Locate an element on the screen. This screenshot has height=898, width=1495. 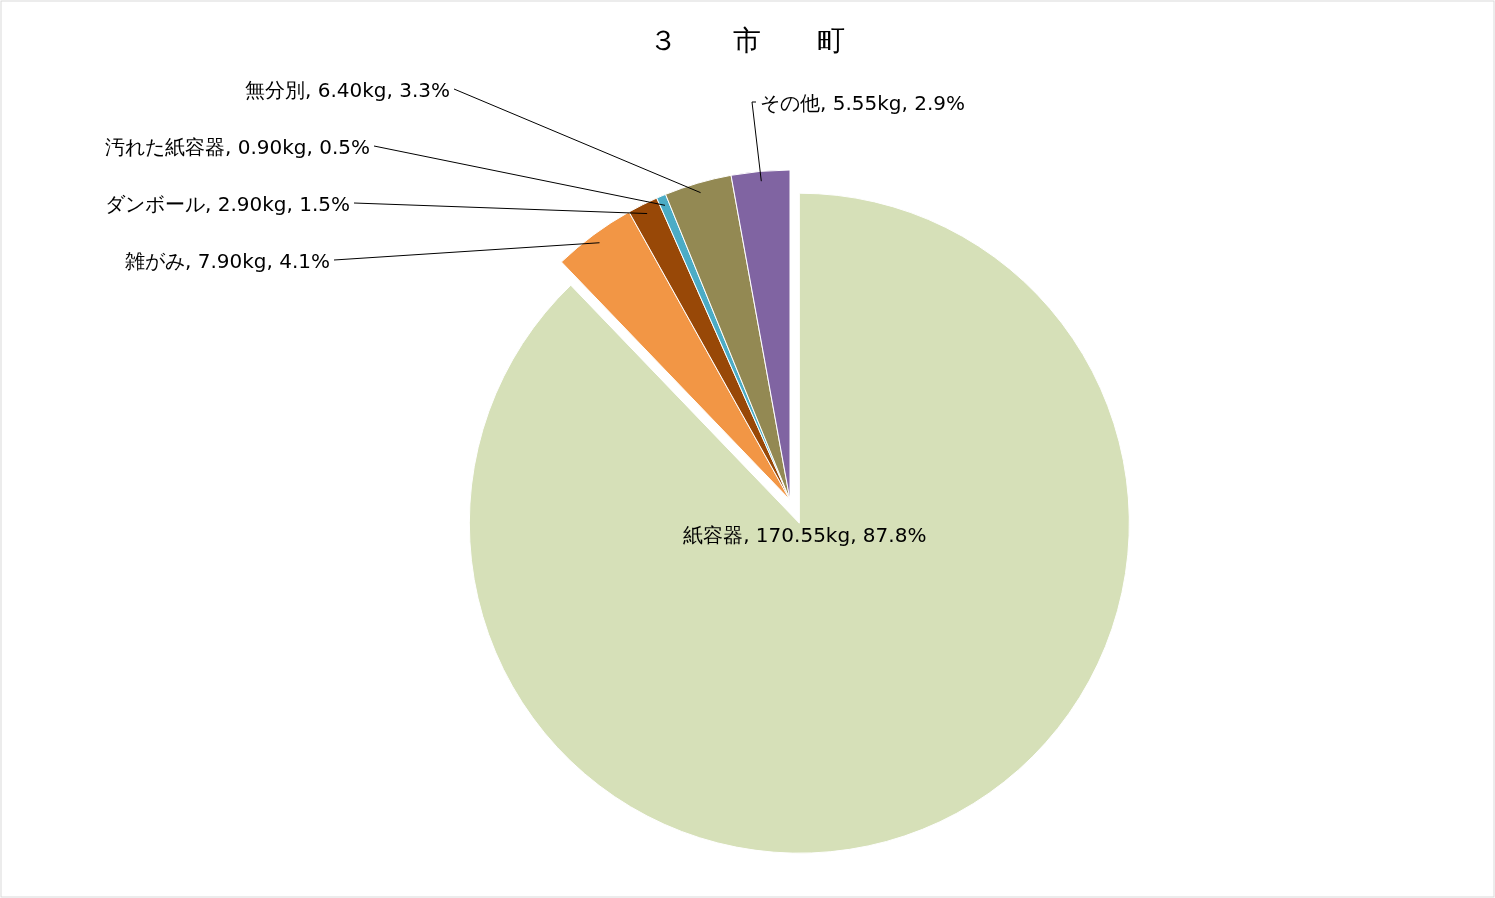
chart-title: ３ 市 町 is located at coordinates (747, 40).